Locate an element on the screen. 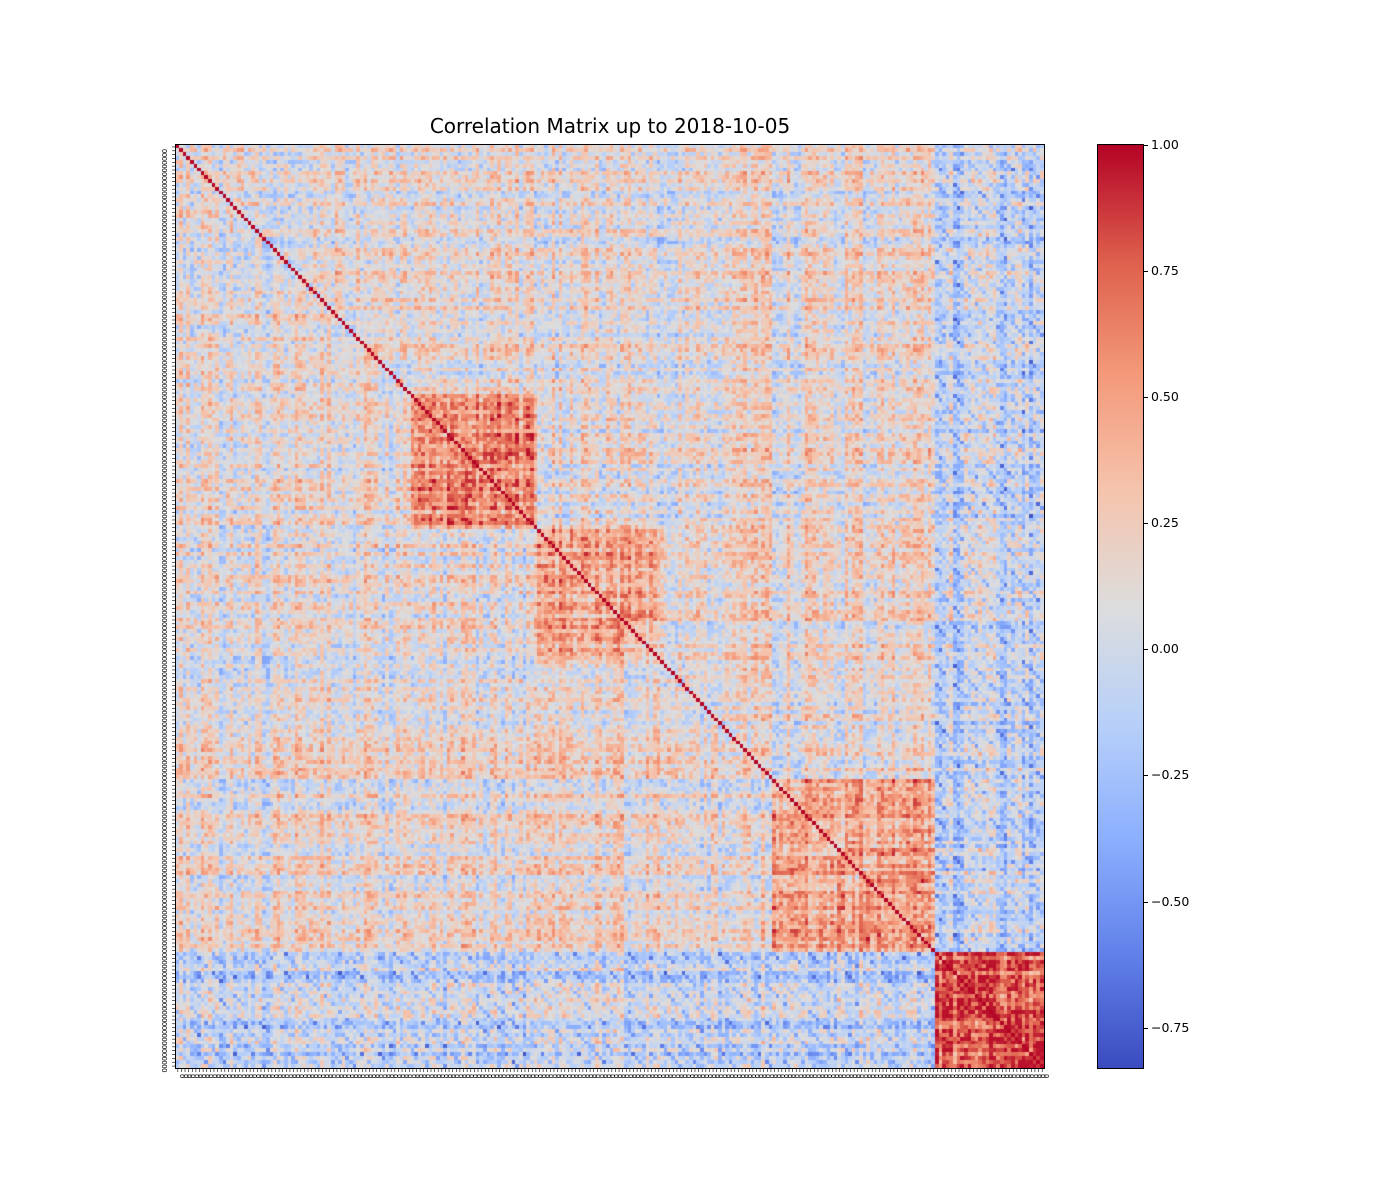 This screenshot has height=1200, width=1400. colorbar-tick-label: −0.50 is located at coordinates (1170, 901).